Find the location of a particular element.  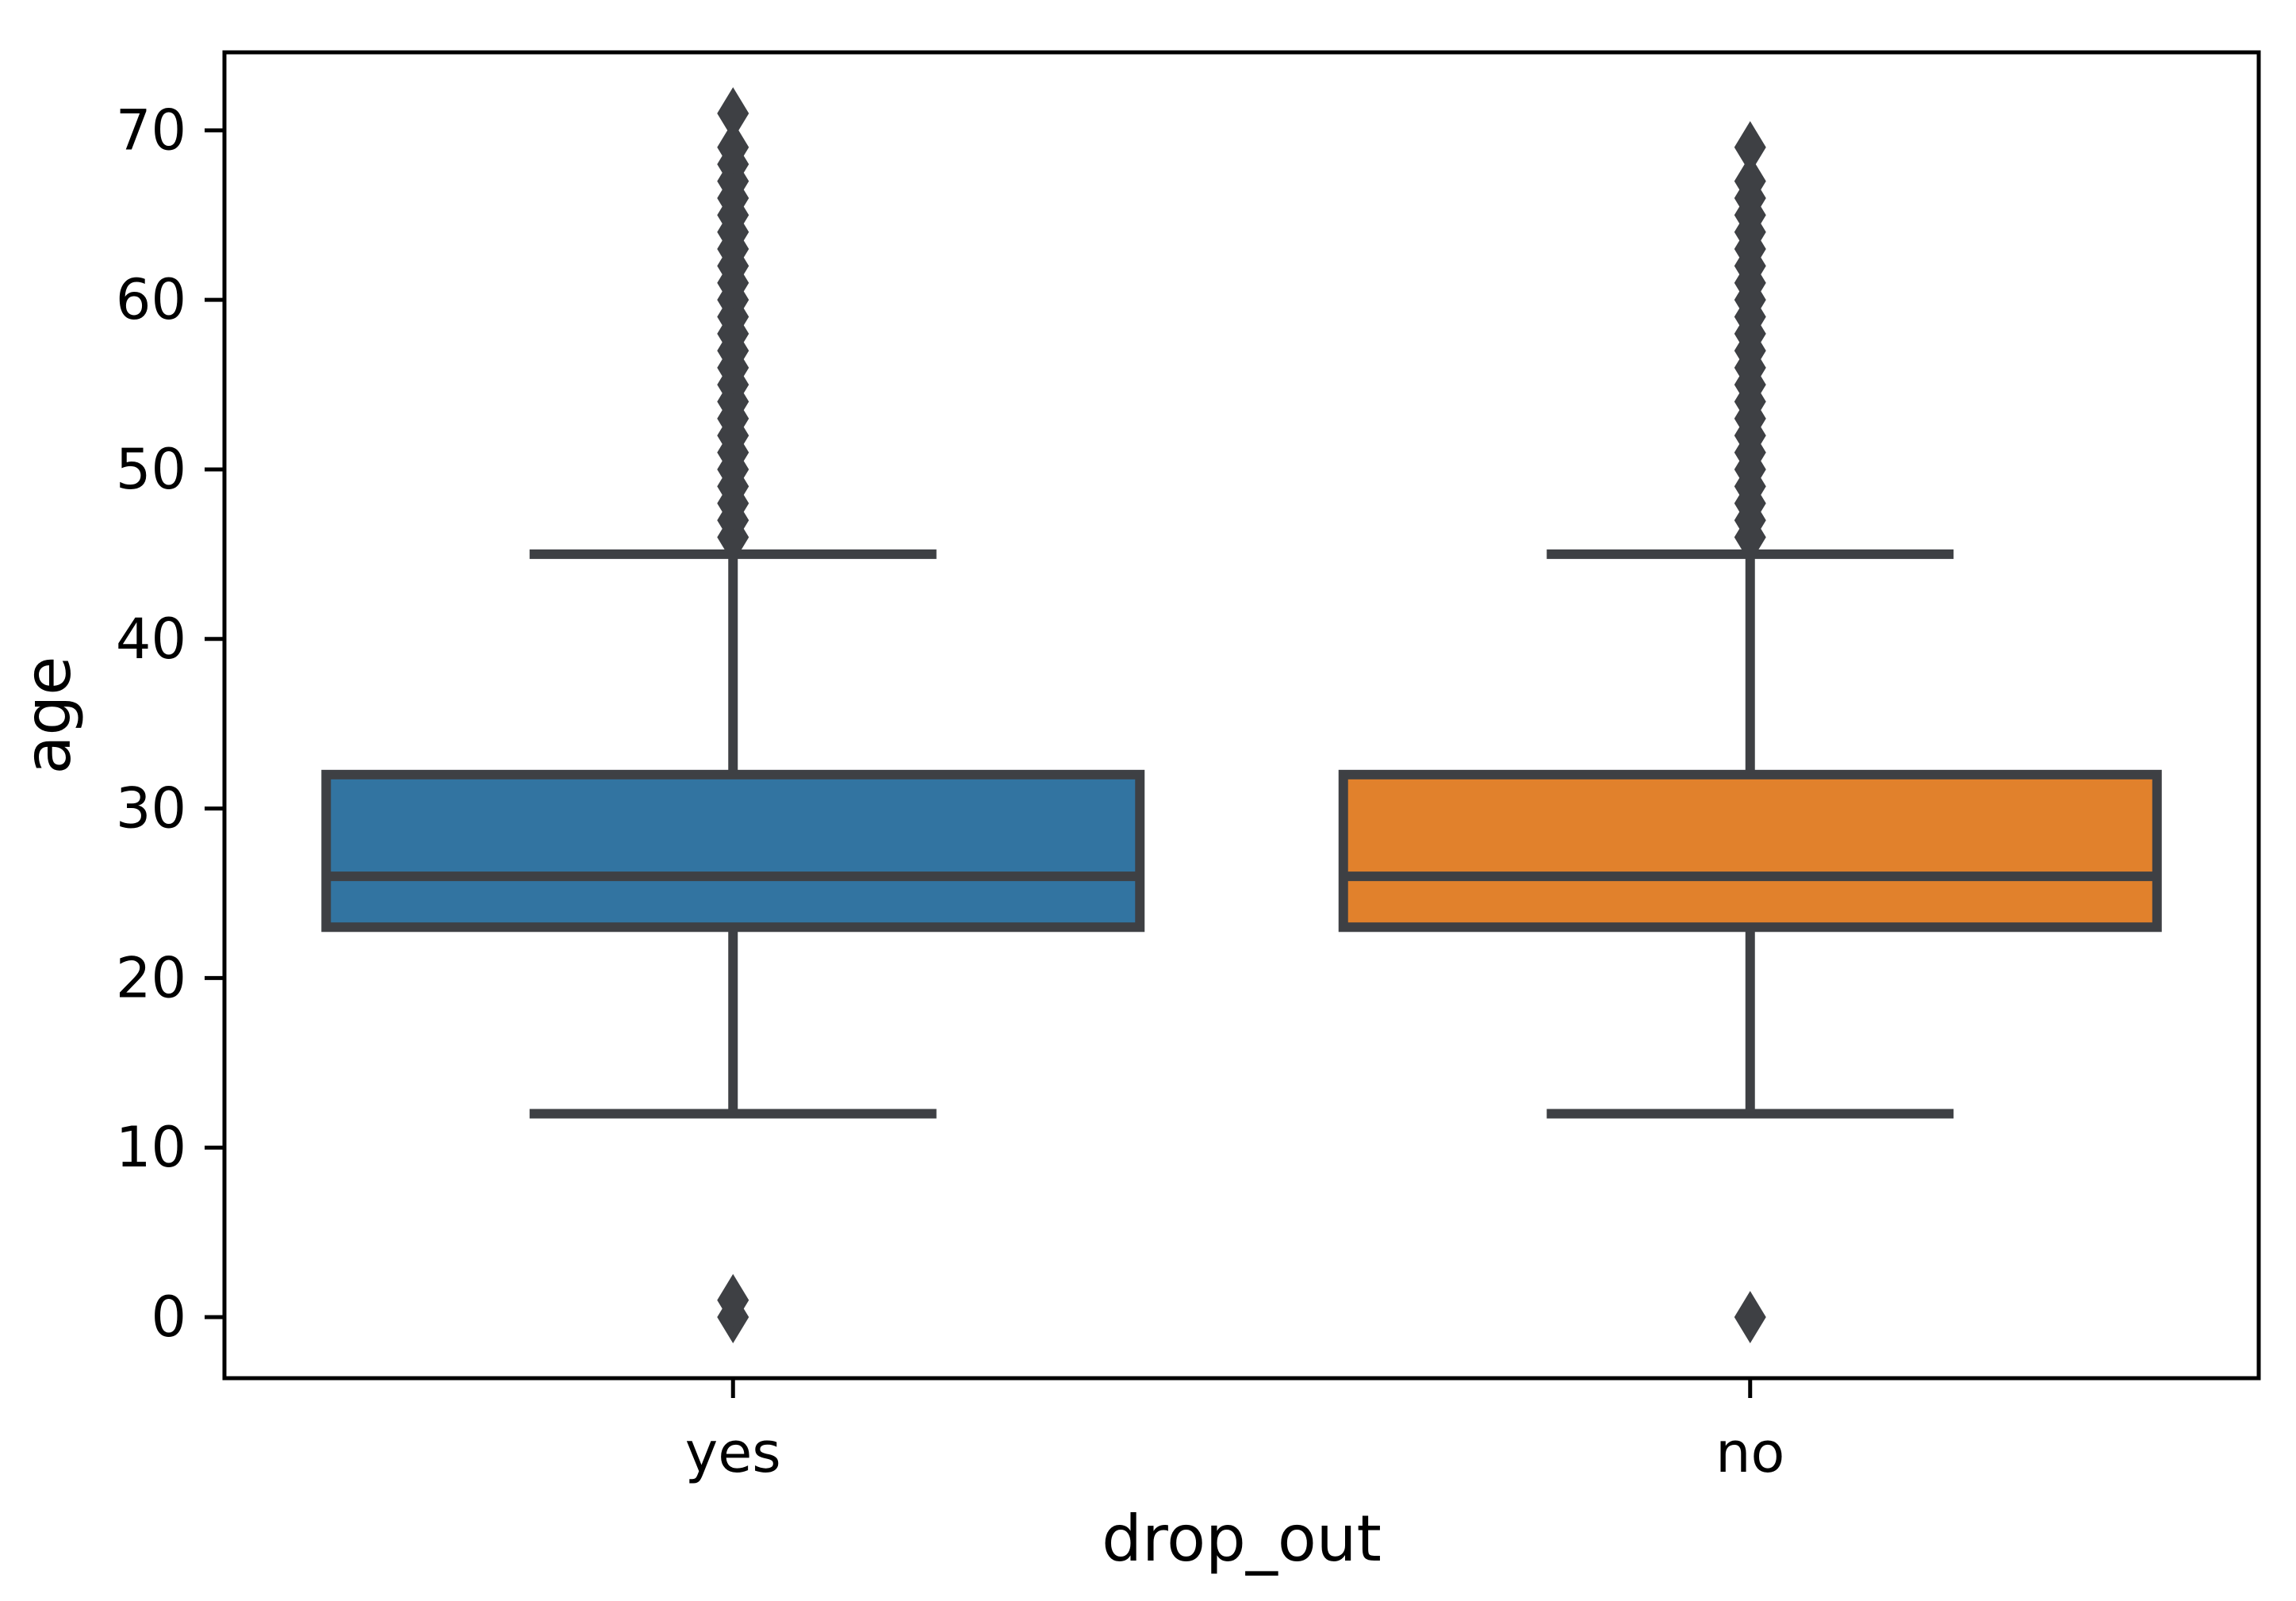

y-tick-label: 10 is located at coordinates (151, 1147).